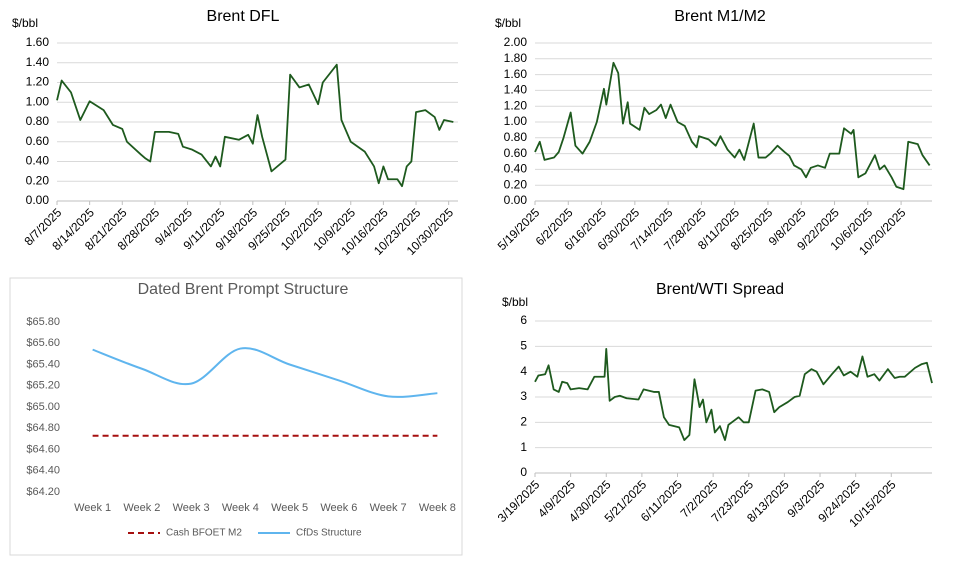 This screenshot has width=970, height=574. I want to click on legend-label: CfDs Structure, so click(329, 533).